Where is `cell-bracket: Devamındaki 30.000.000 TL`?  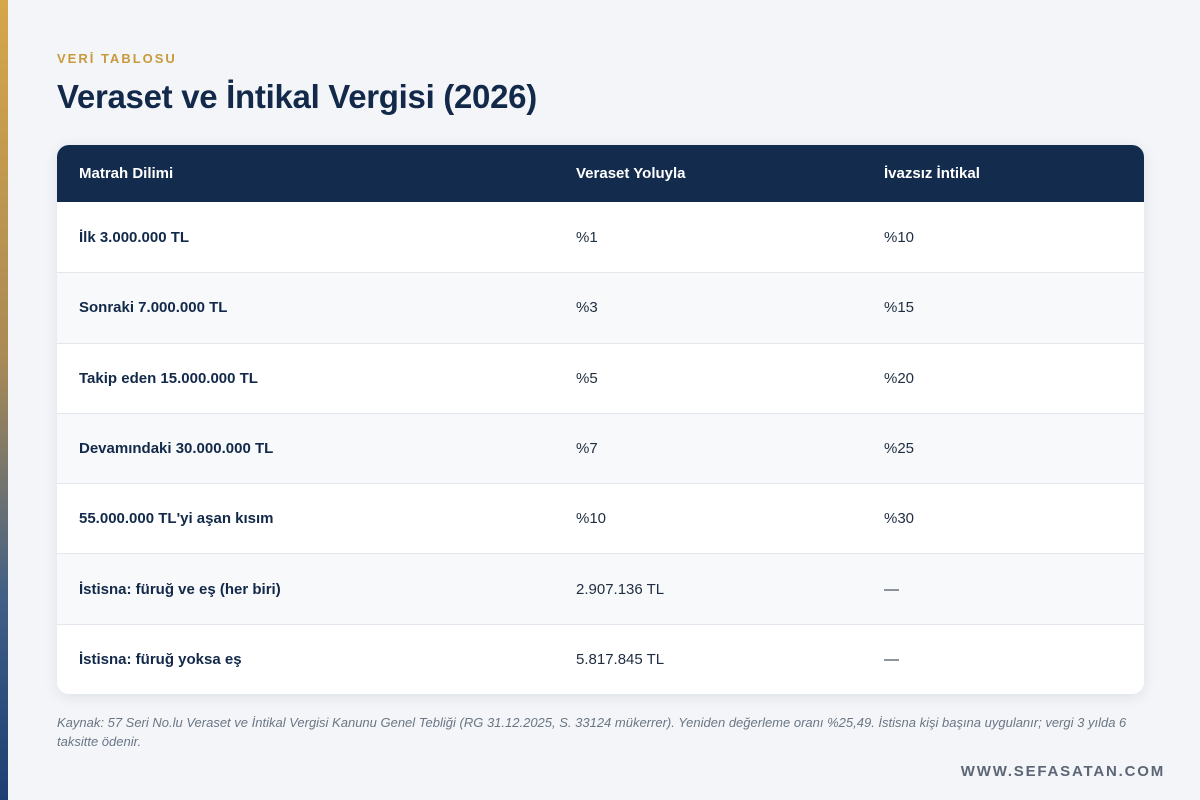 cell-bracket: Devamındaki 30.000.000 TL is located at coordinates (176, 449).